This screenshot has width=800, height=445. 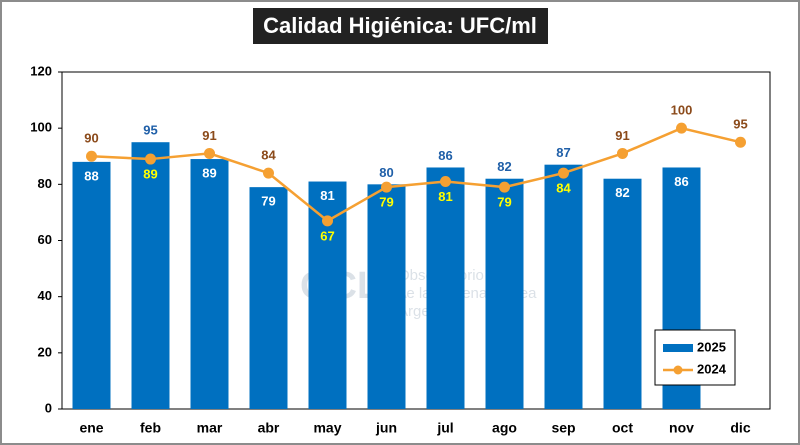 What do you see at coordinates (327, 195) in the screenshot?
I see `bar-label: 81` at bounding box center [327, 195].